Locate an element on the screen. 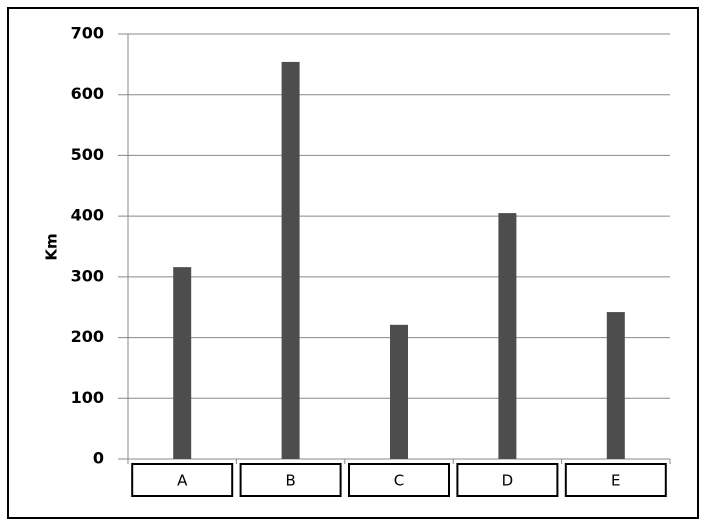  x-tick-label: A is located at coordinates (182, 481).